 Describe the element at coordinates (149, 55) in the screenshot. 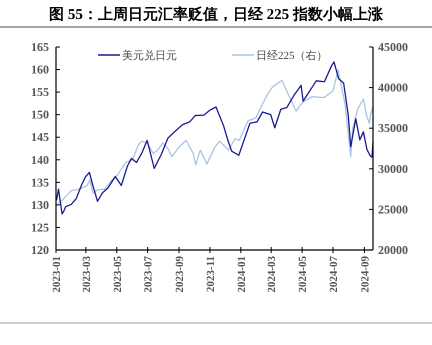

I see `legend-label: 美元兑日元` at that location.